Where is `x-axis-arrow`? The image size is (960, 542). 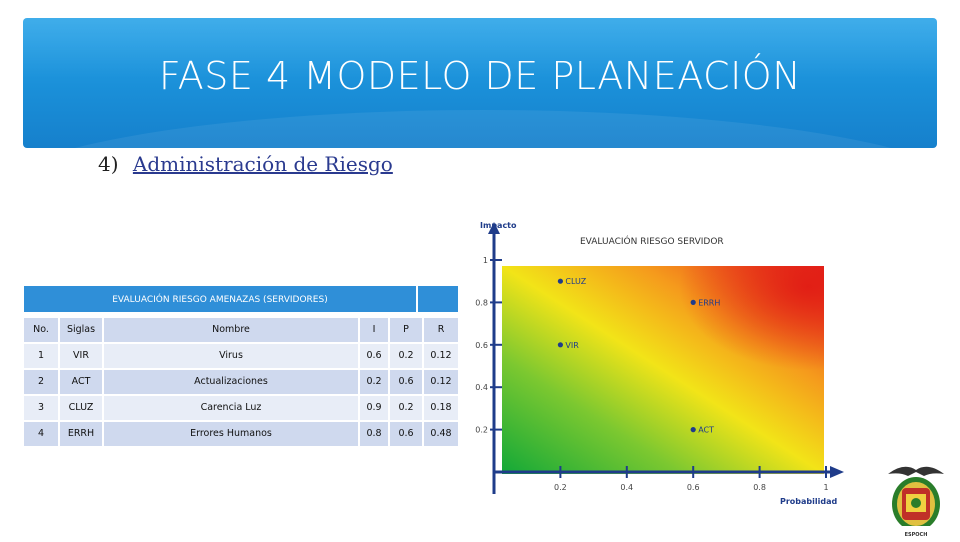 x-axis-arrow is located at coordinates (837, 472).